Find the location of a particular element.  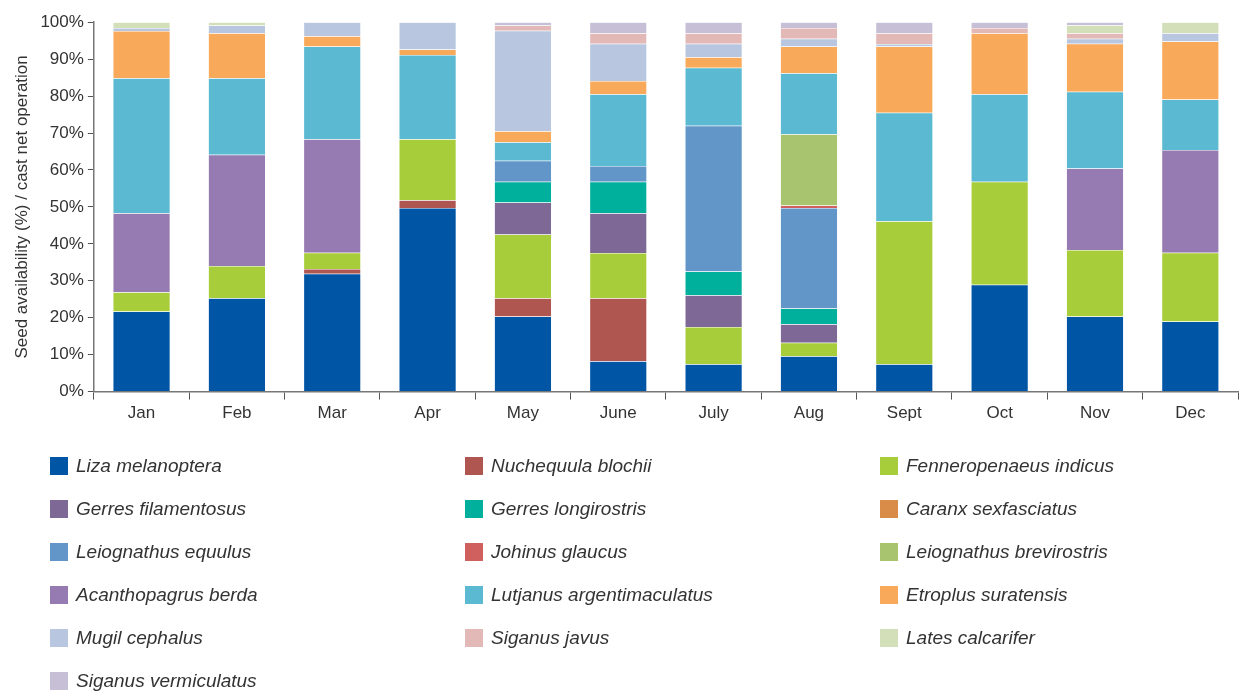

y-tick-label: 60% is located at coordinates (66, 169).